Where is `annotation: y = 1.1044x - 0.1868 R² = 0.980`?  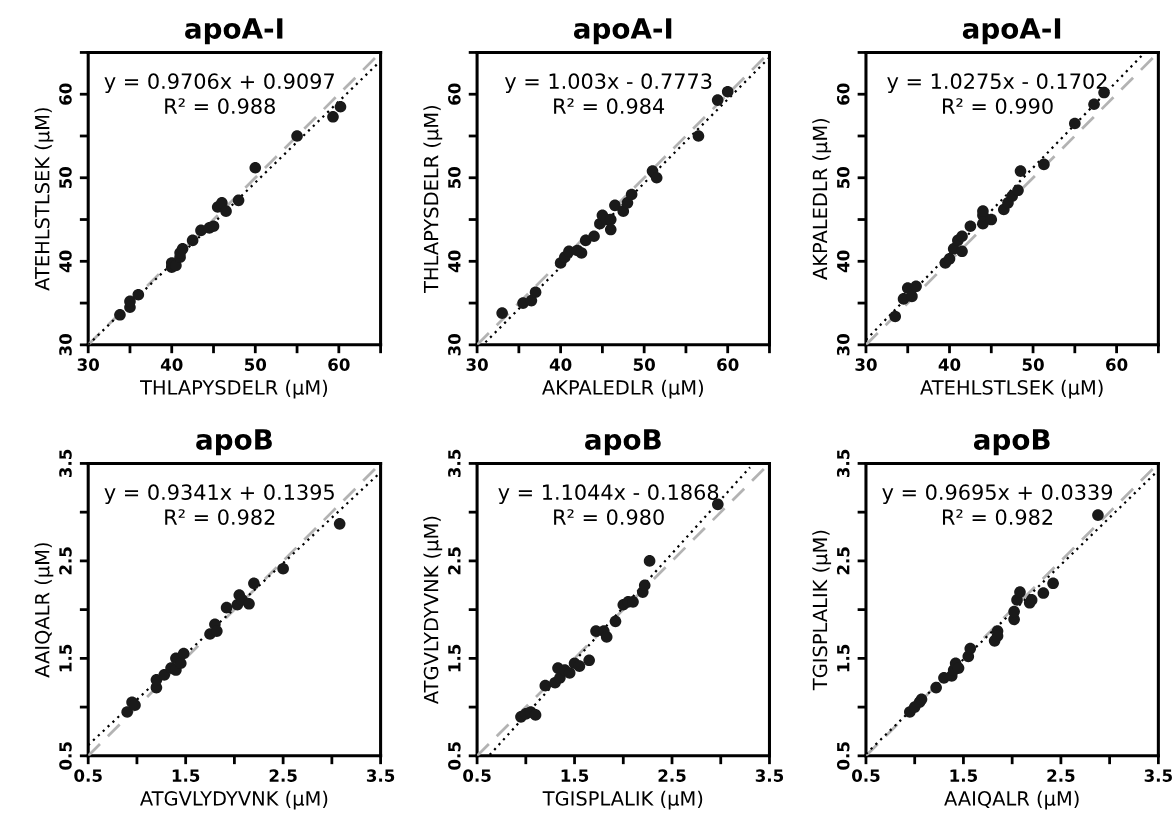
annotation: y = 1.1044x - 0.1868 R² = 0.980 is located at coordinates (608, 504).